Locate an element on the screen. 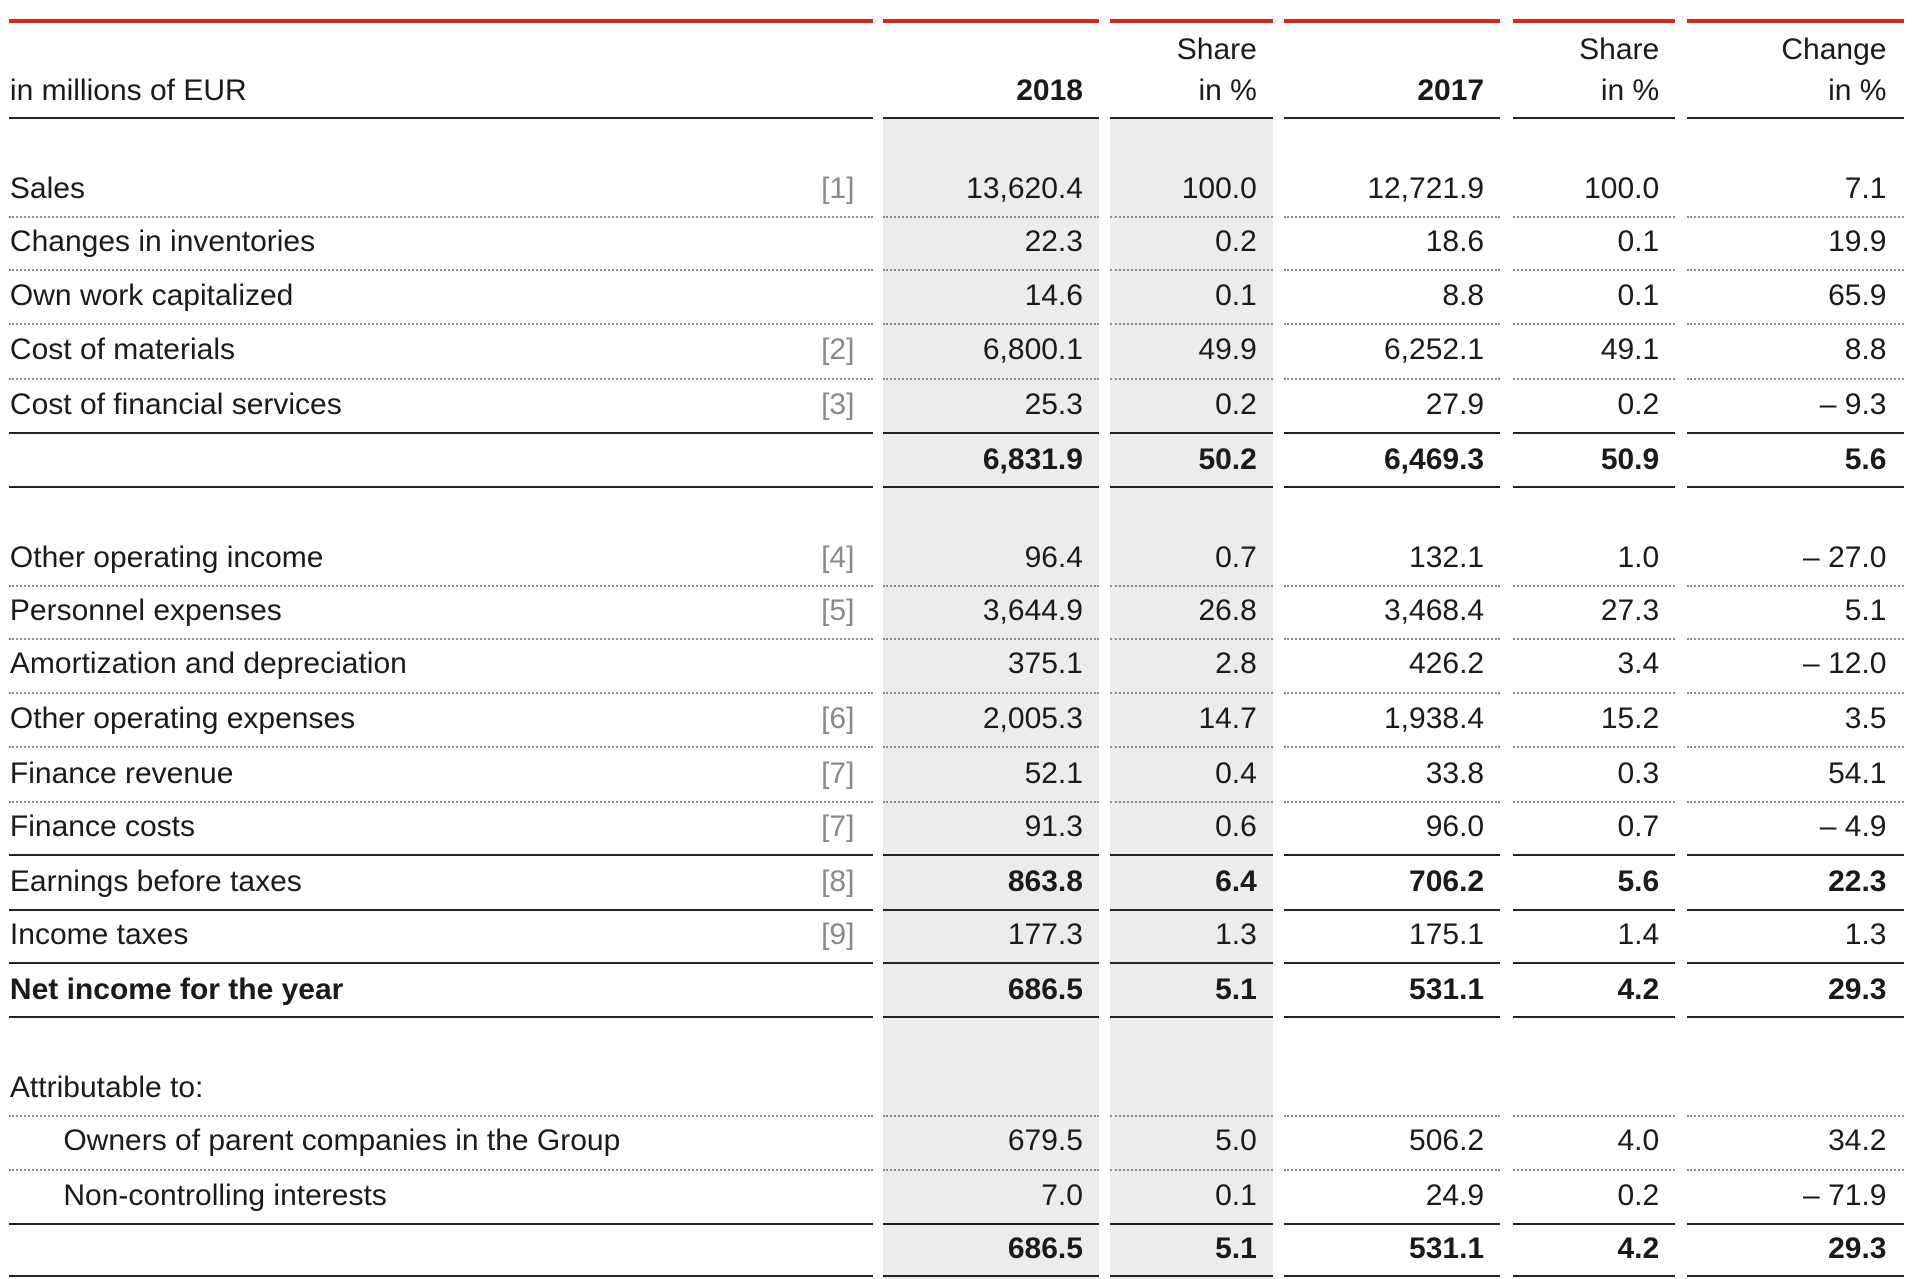 The height and width of the screenshot is (1279, 1920). value-cell: 6,831.9 is located at coordinates (1032, 459).